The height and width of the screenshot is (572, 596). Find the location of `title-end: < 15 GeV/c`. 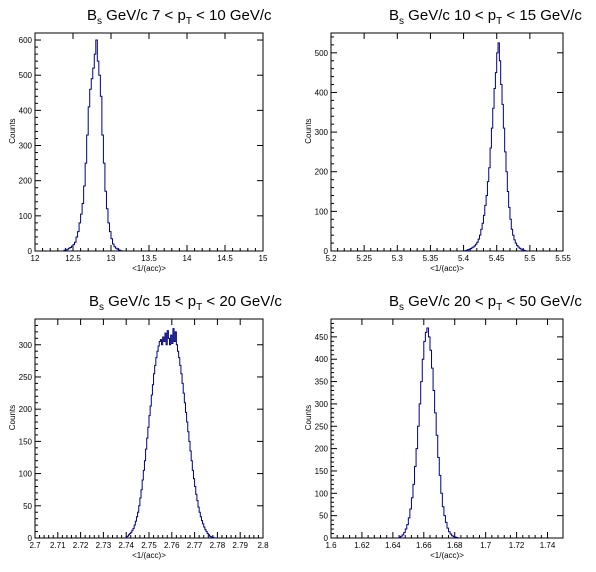

title-end: < 15 GeV/c is located at coordinates (542, 15).